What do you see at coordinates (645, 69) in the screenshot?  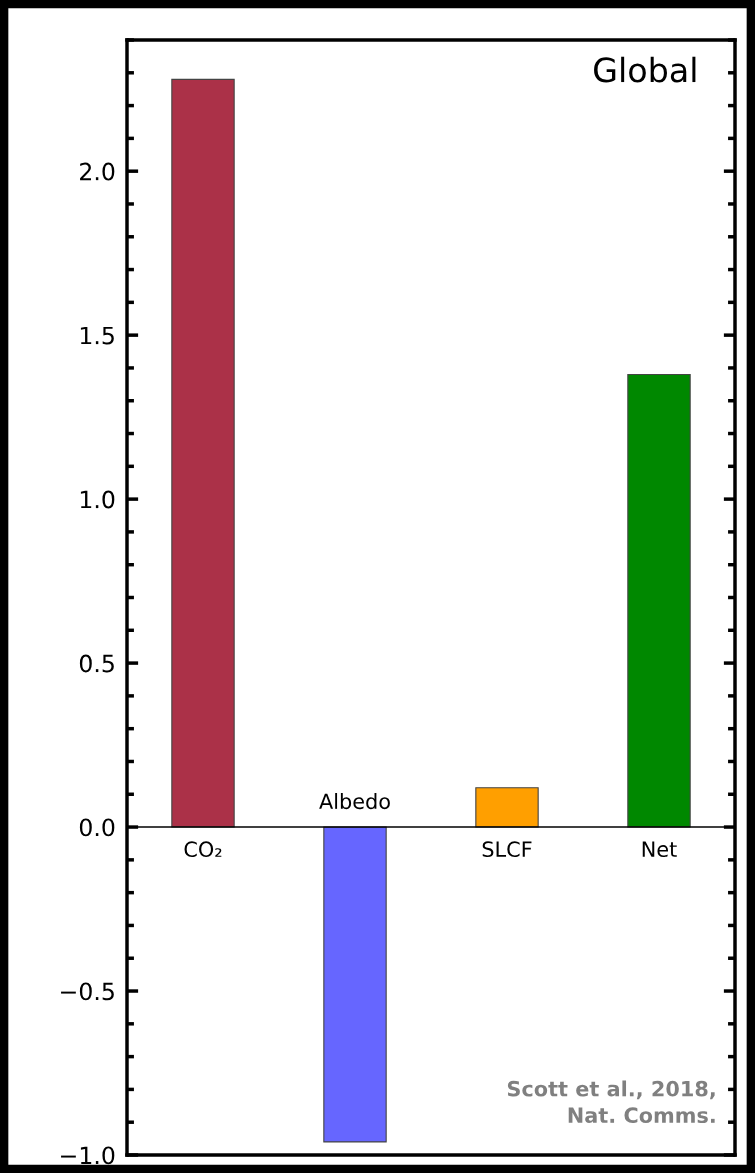 I see `chart-title: Global` at bounding box center [645, 69].